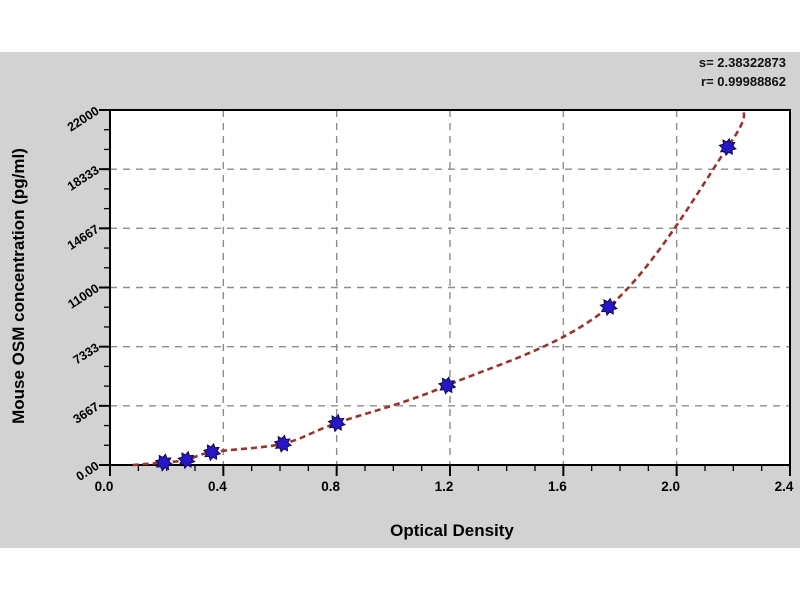 The image size is (800, 605). I want to click on fit-stat-r: r= 0.99988862, so click(743, 81).